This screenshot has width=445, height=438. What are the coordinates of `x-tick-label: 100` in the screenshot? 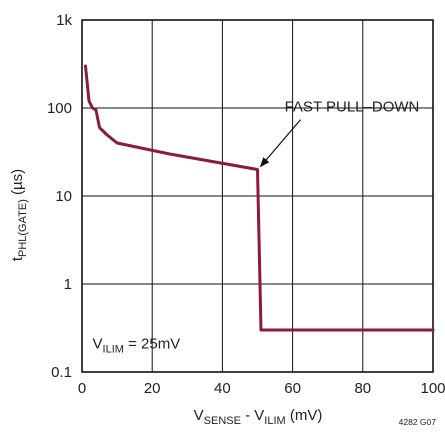 It's located at (432, 388).